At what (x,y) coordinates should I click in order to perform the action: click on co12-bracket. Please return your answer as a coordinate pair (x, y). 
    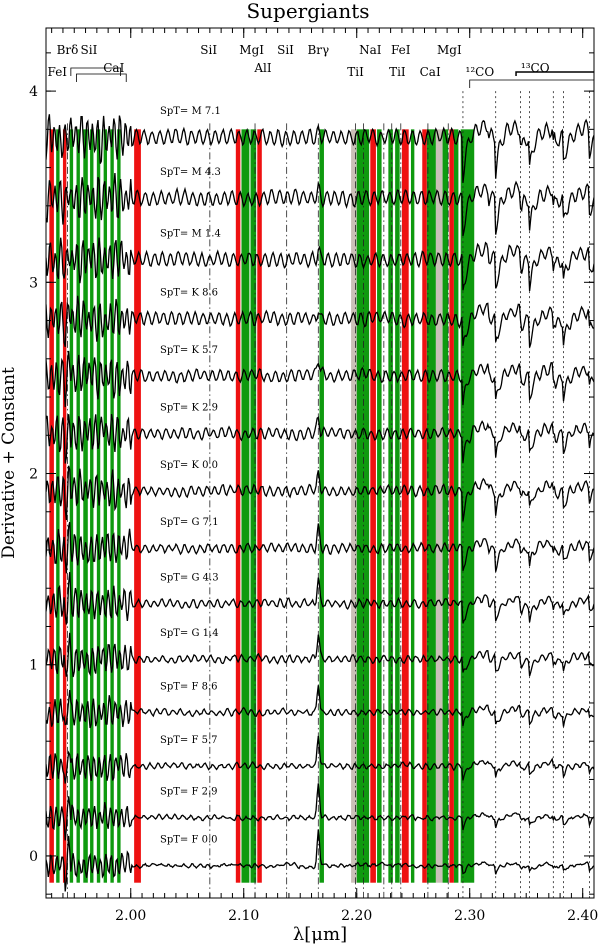
    Looking at the image, I should click on (531, 83).